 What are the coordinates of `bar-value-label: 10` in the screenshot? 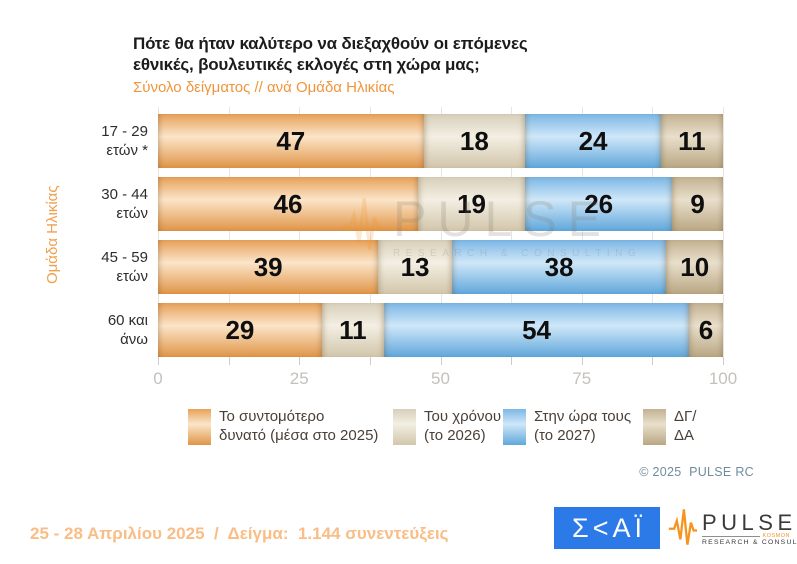 It's located at (695, 266).